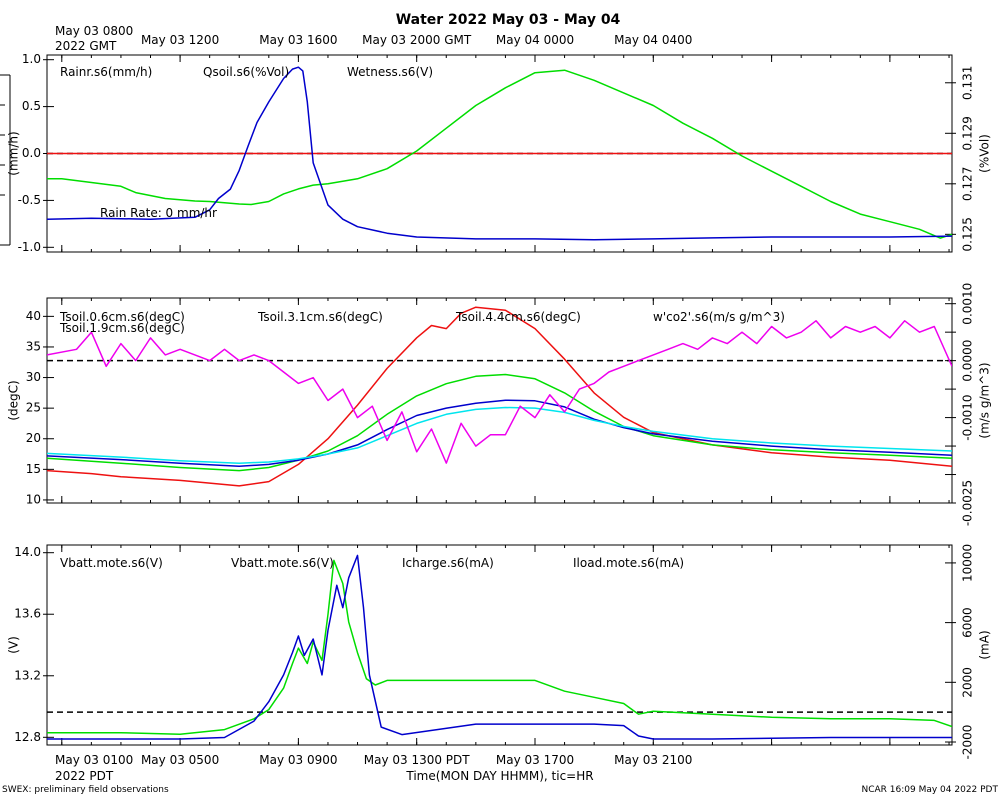 The image size is (1000, 800). What do you see at coordinates (985, 400) in the screenshot?
I see `y-right-axis-label: (m/s g/m^3)` at bounding box center [985, 400].